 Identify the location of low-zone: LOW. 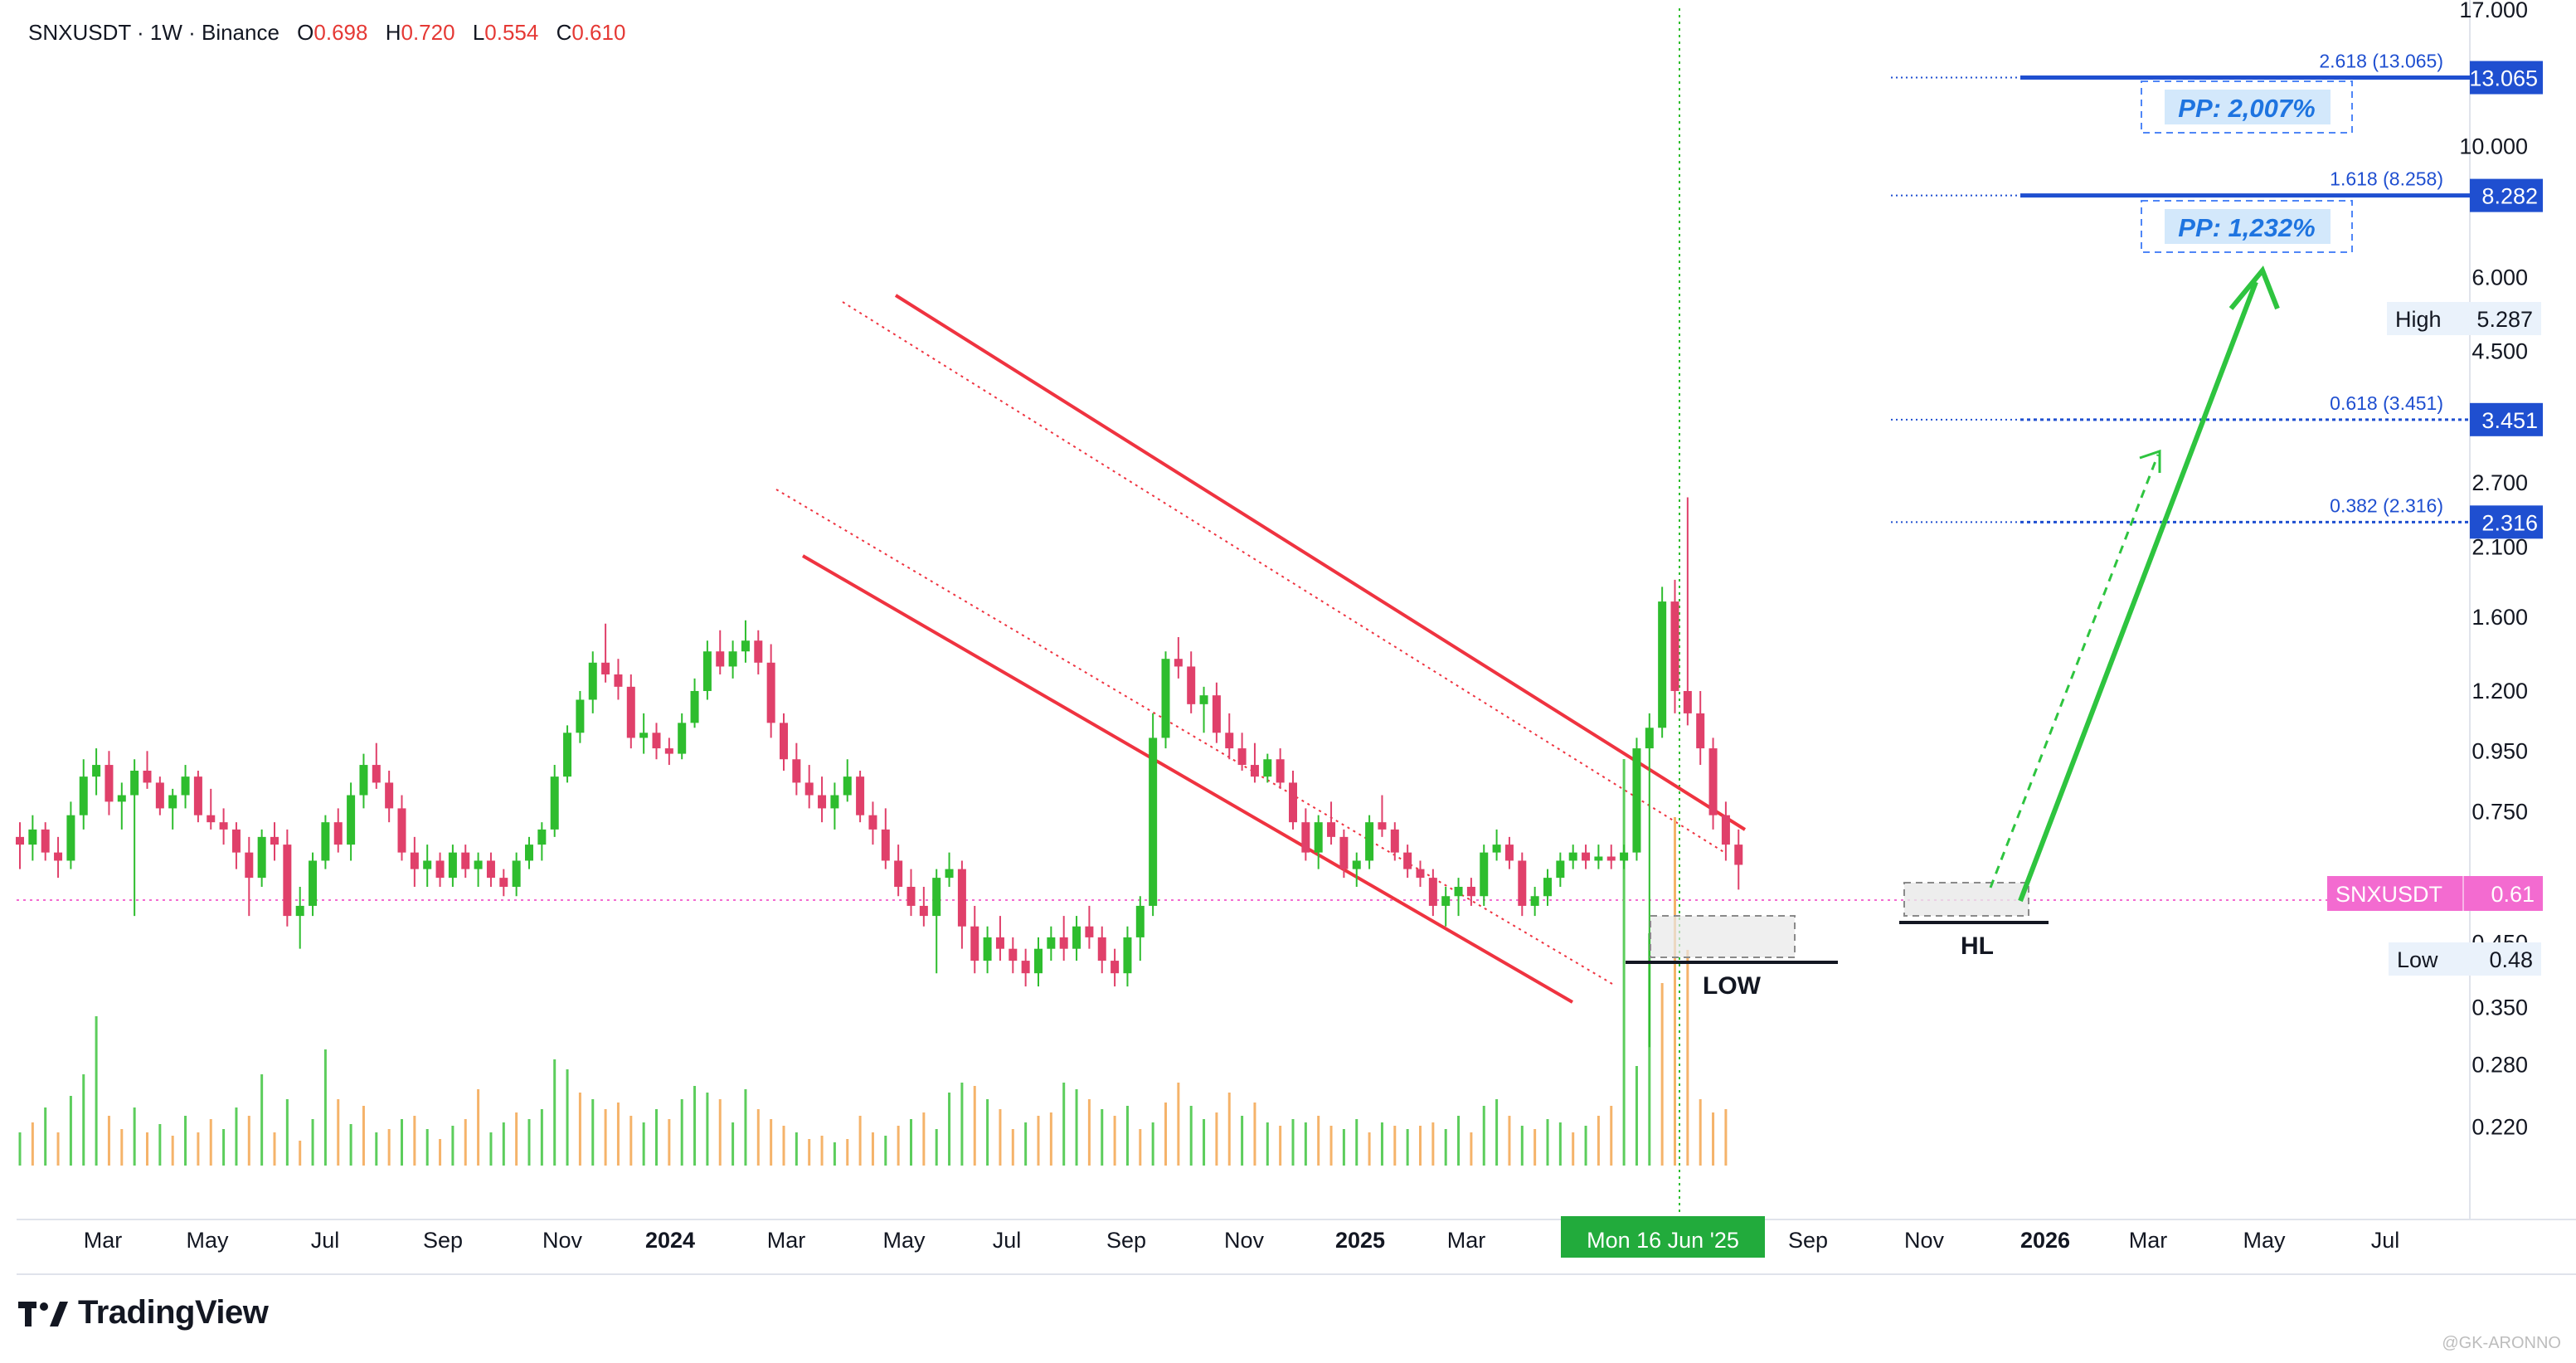
(1732, 958).